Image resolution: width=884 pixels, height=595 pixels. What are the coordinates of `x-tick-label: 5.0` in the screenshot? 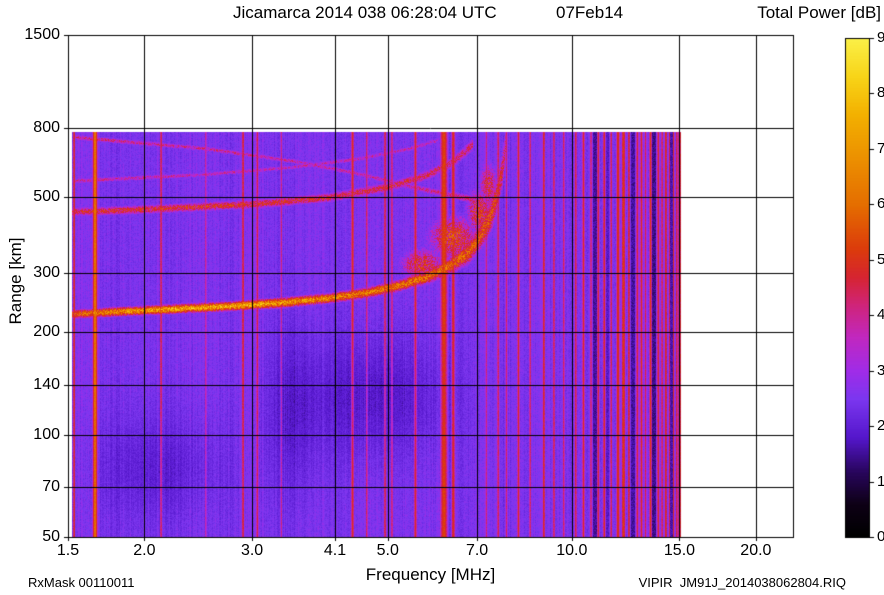 It's located at (387, 550).